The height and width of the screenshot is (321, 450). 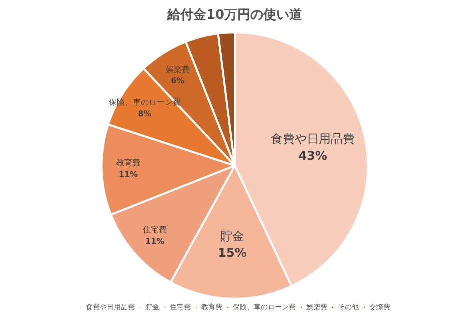 I want to click on data-label: 6%, so click(x=178, y=81).